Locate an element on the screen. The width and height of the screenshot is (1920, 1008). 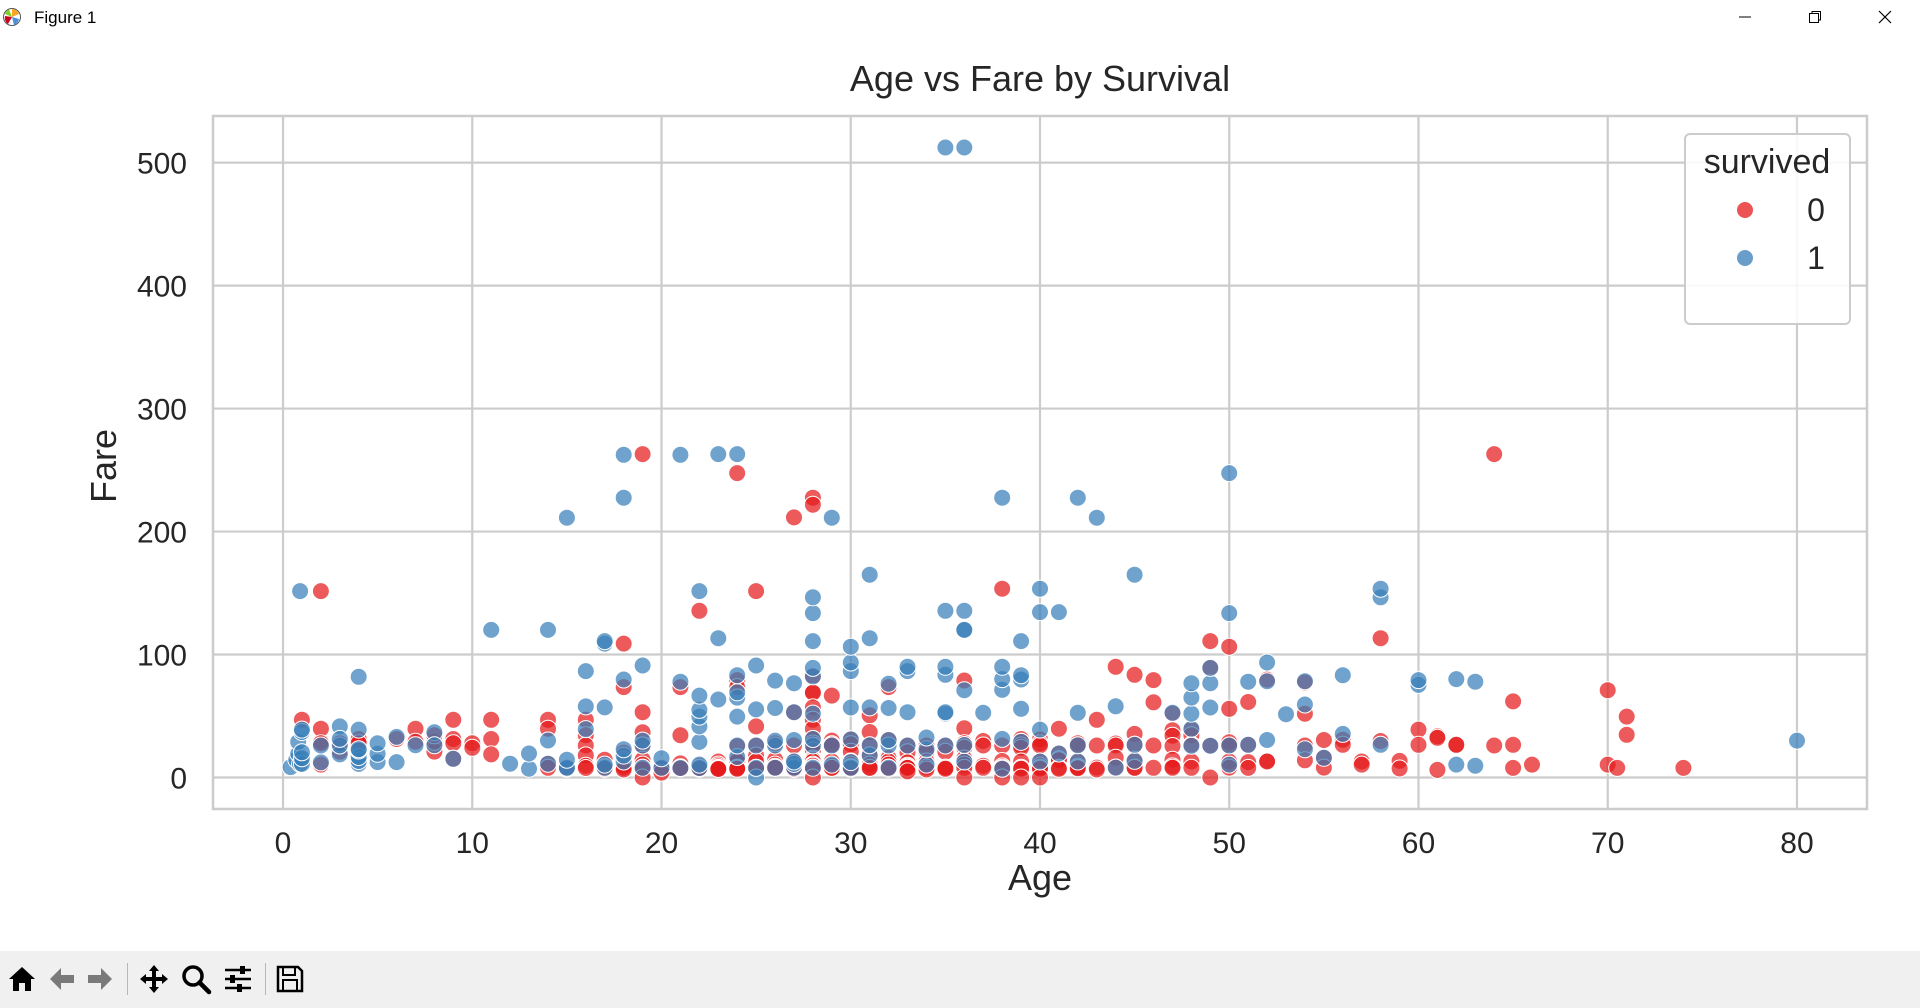
x-tick-label: 20 is located at coordinates (661, 843).